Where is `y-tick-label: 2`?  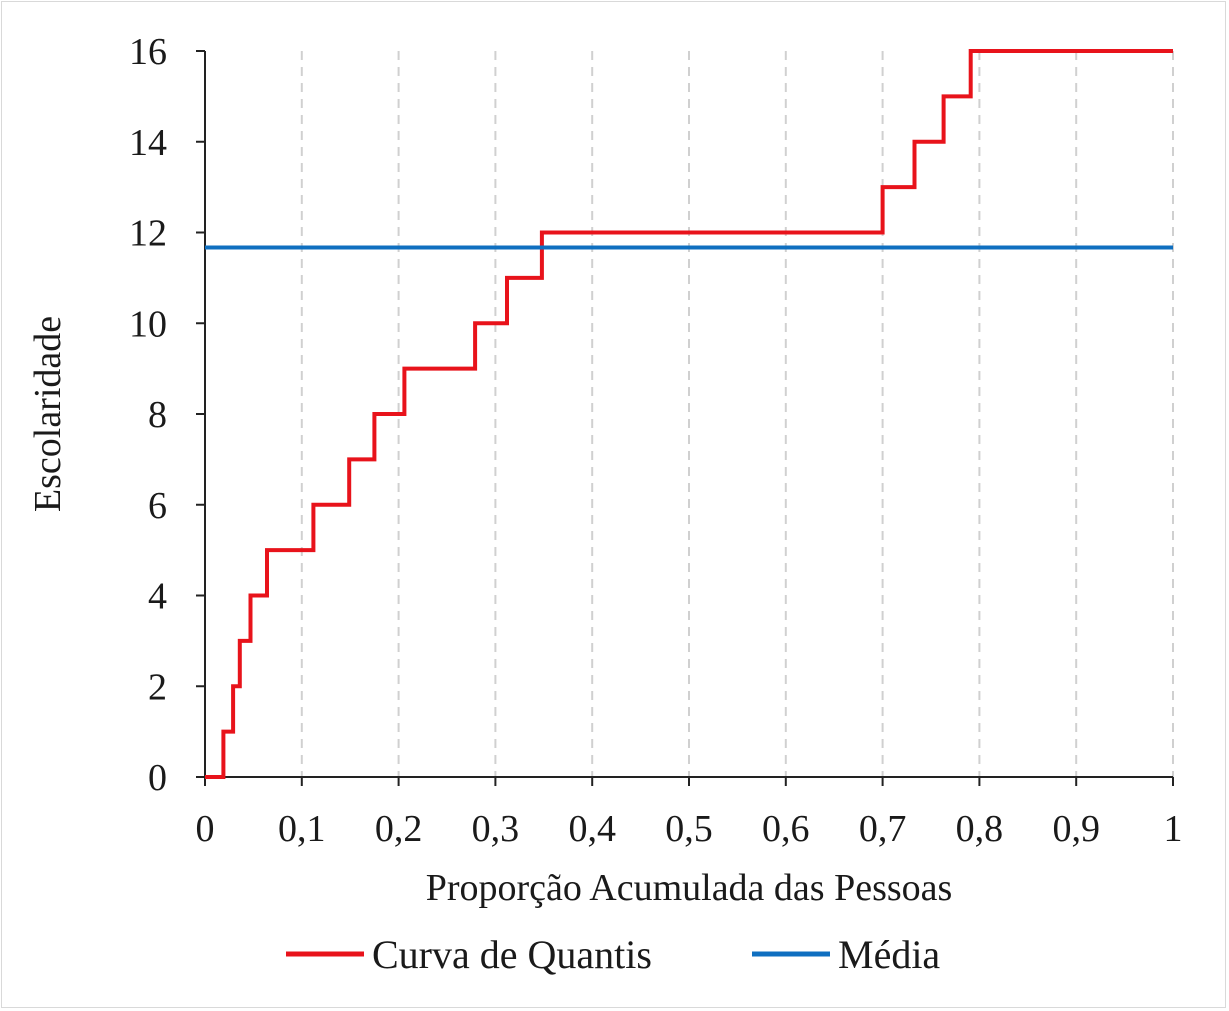 y-tick-label: 2 is located at coordinates (157, 687).